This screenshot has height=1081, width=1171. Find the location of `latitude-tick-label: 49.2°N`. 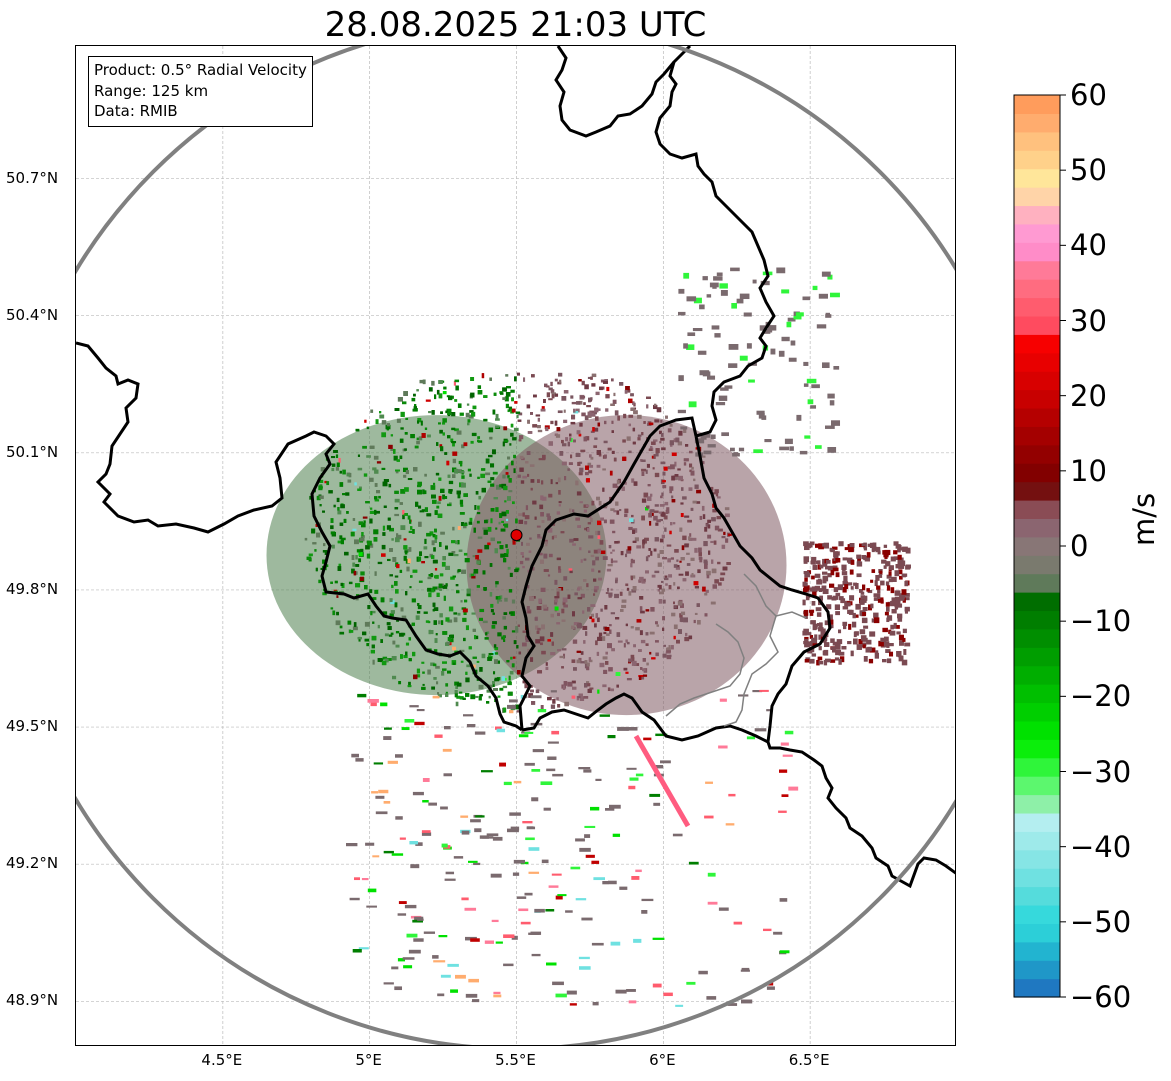

latitude-tick-label: 49.2°N is located at coordinates (32, 863).